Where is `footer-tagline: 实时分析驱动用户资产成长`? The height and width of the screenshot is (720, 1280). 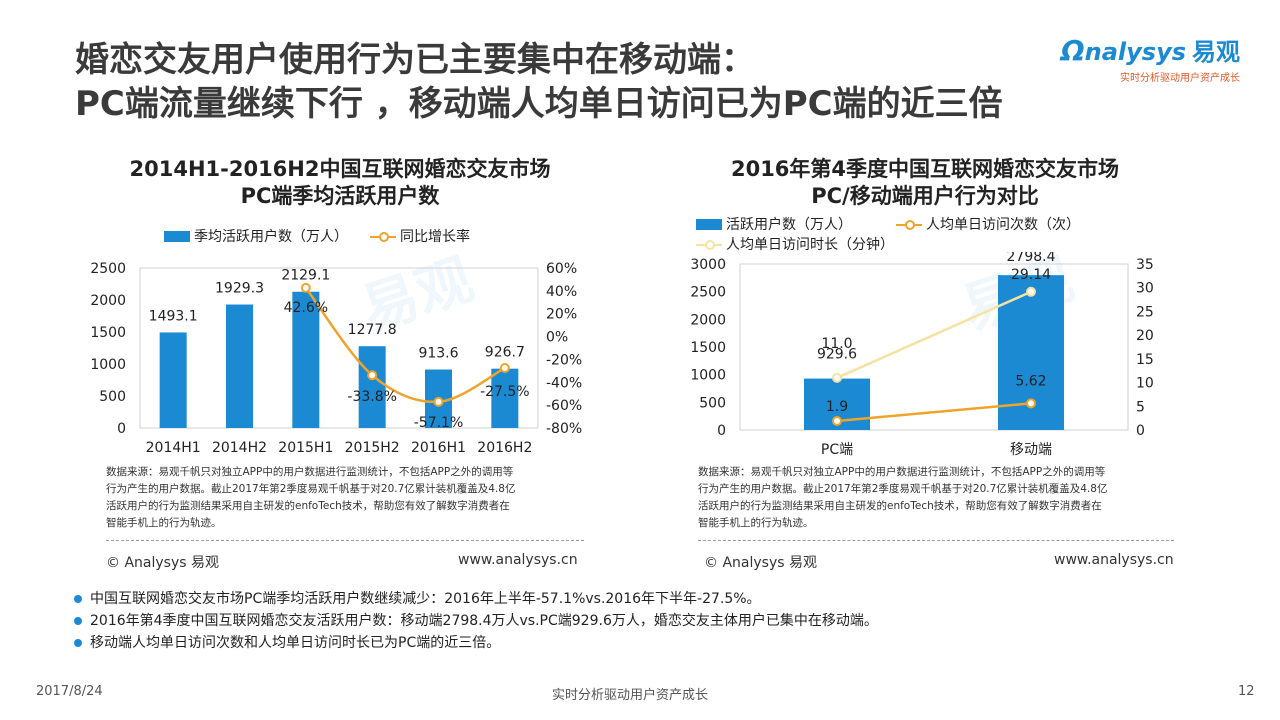 footer-tagline: 实时分析驱动用户资产成长 is located at coordinates (630, 695).